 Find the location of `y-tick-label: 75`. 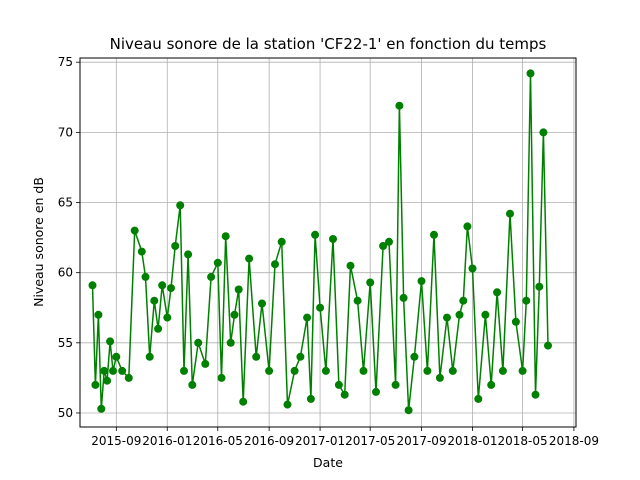

y-tick-label: 75 is located at coordinates (65, 62).